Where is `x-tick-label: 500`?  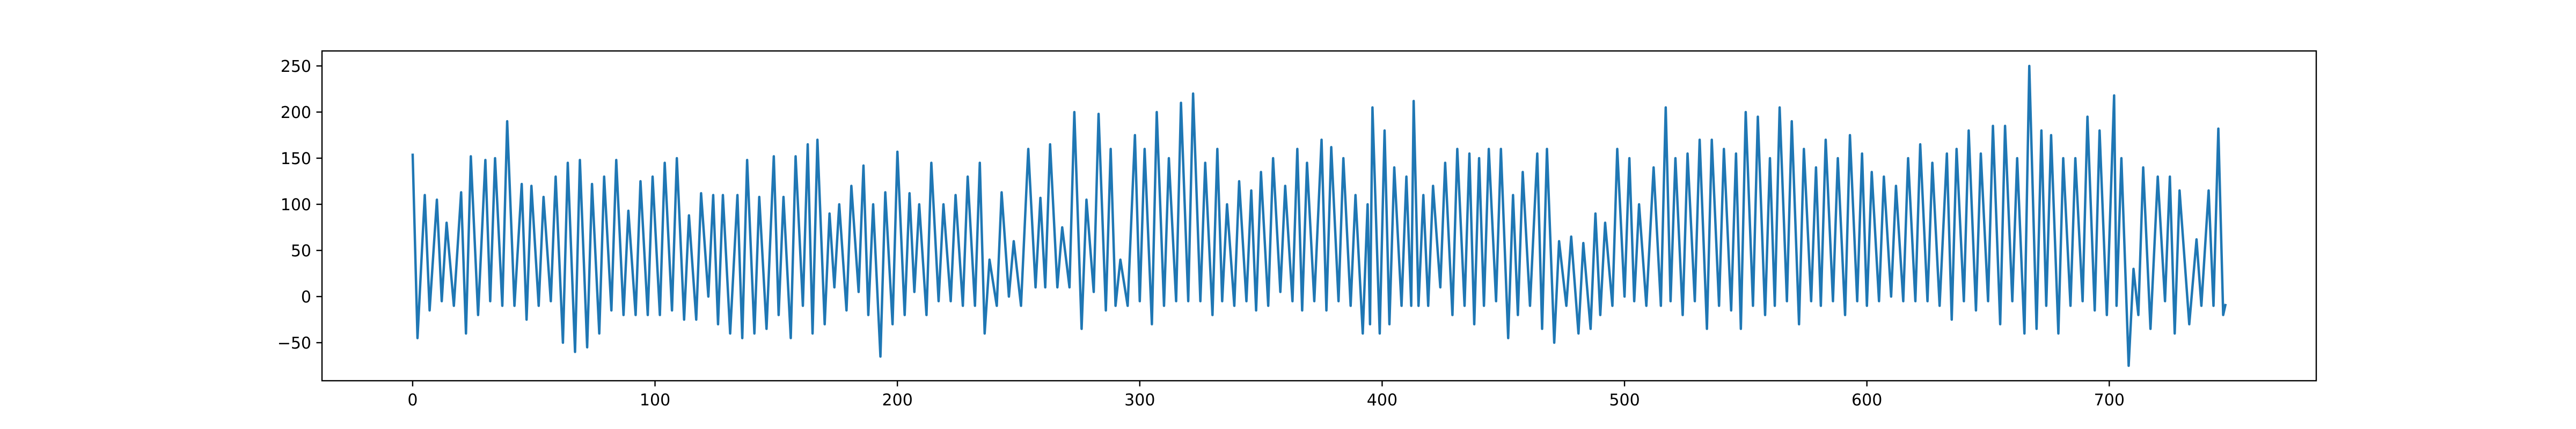
x-tick-label: 500 is located at coordinates (1624, 400).